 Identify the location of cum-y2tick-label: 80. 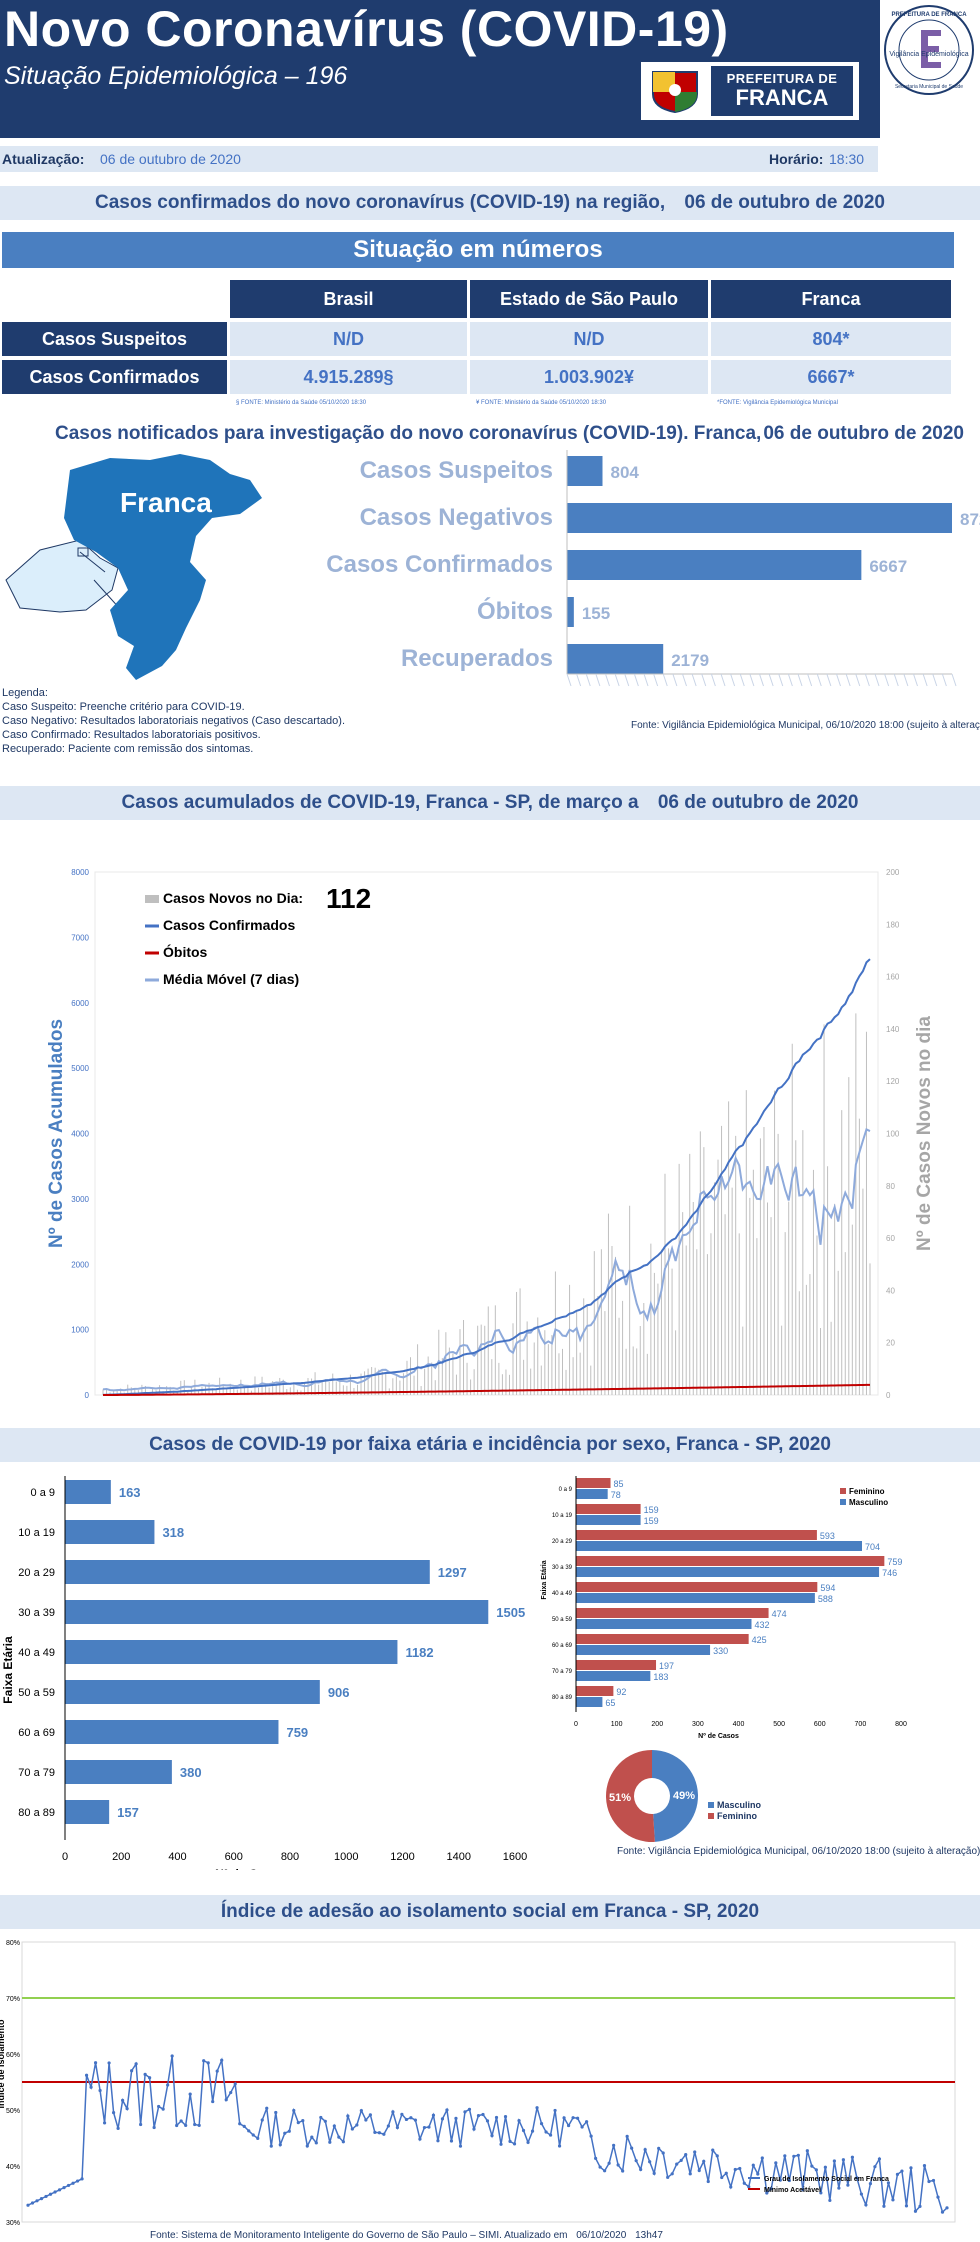
(890, 1186).